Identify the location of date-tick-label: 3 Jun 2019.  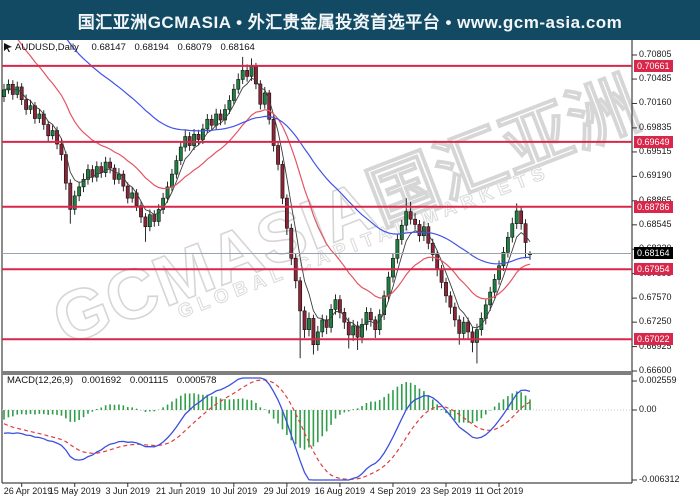
(128, 491).